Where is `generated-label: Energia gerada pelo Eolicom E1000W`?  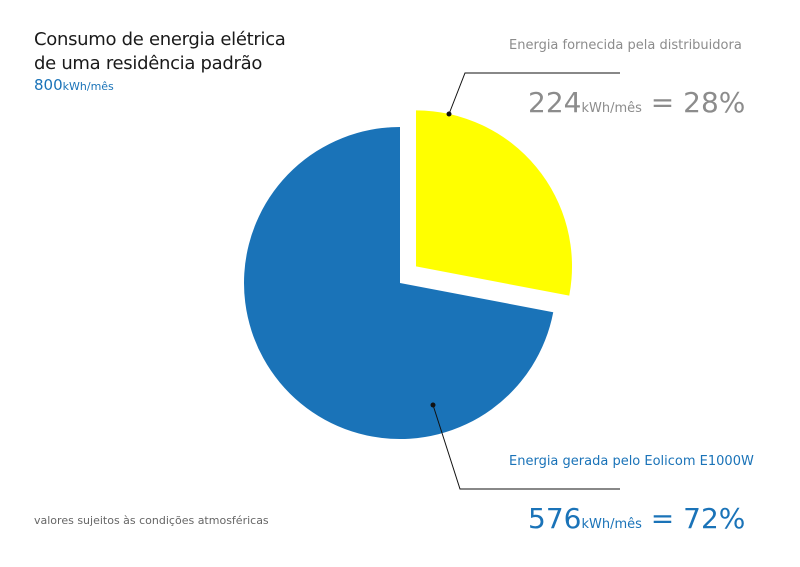 generated-label: Energia gerada pelo Eolicom E1000W is located at coordinates (631, 461).